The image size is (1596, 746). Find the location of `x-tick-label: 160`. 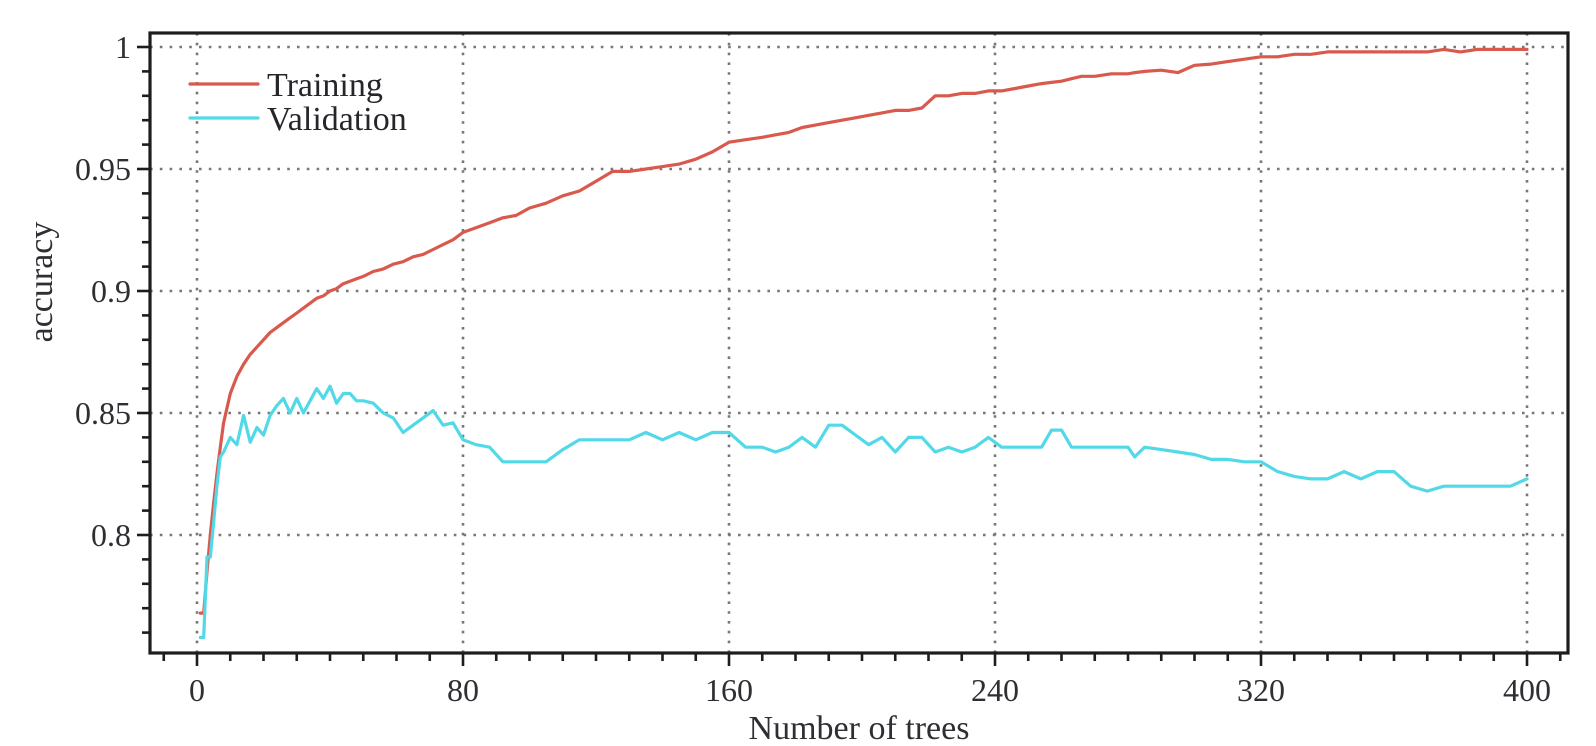

x-tick-label: 160 is located at coordinates (729, 690).